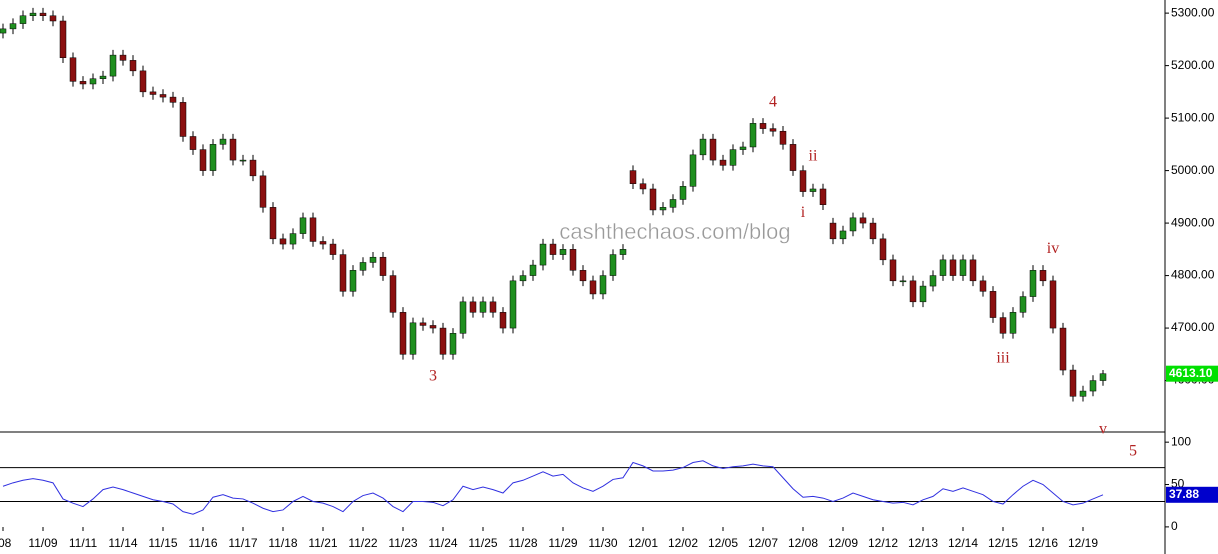 The height and width of the screenshot is (554, 1218). Describe the element at coordinates (162, 543) in the screenshot. I see `x-tick-label: 11/15` at that location.